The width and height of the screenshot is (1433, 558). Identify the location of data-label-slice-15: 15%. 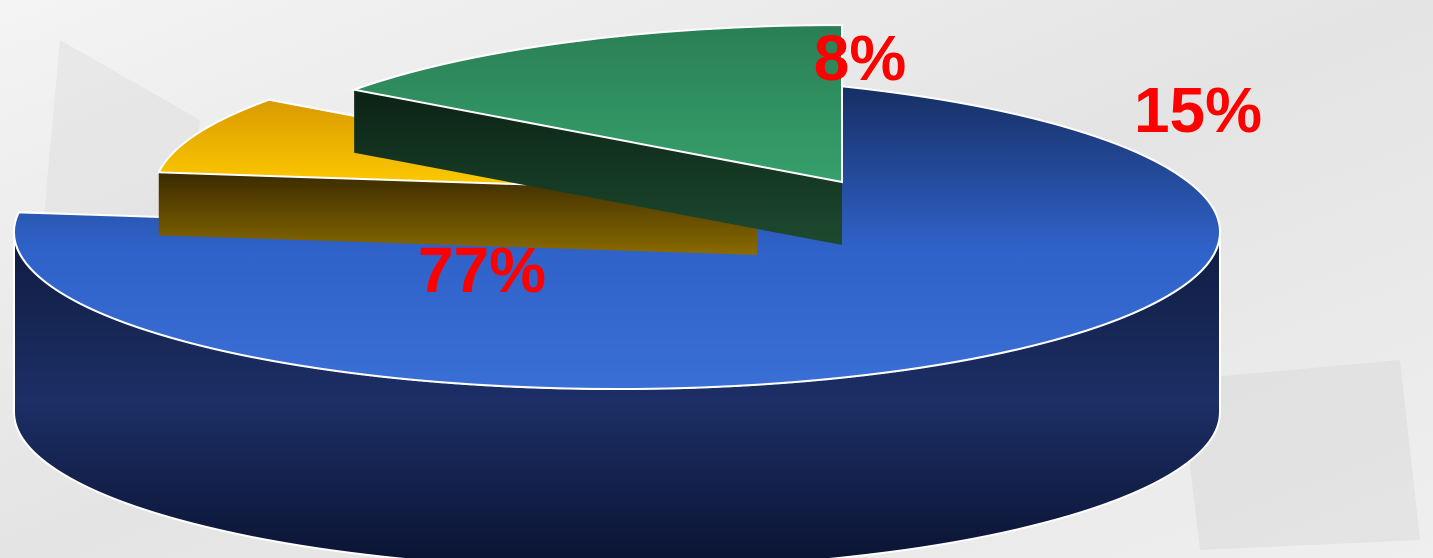
(1198, 110).